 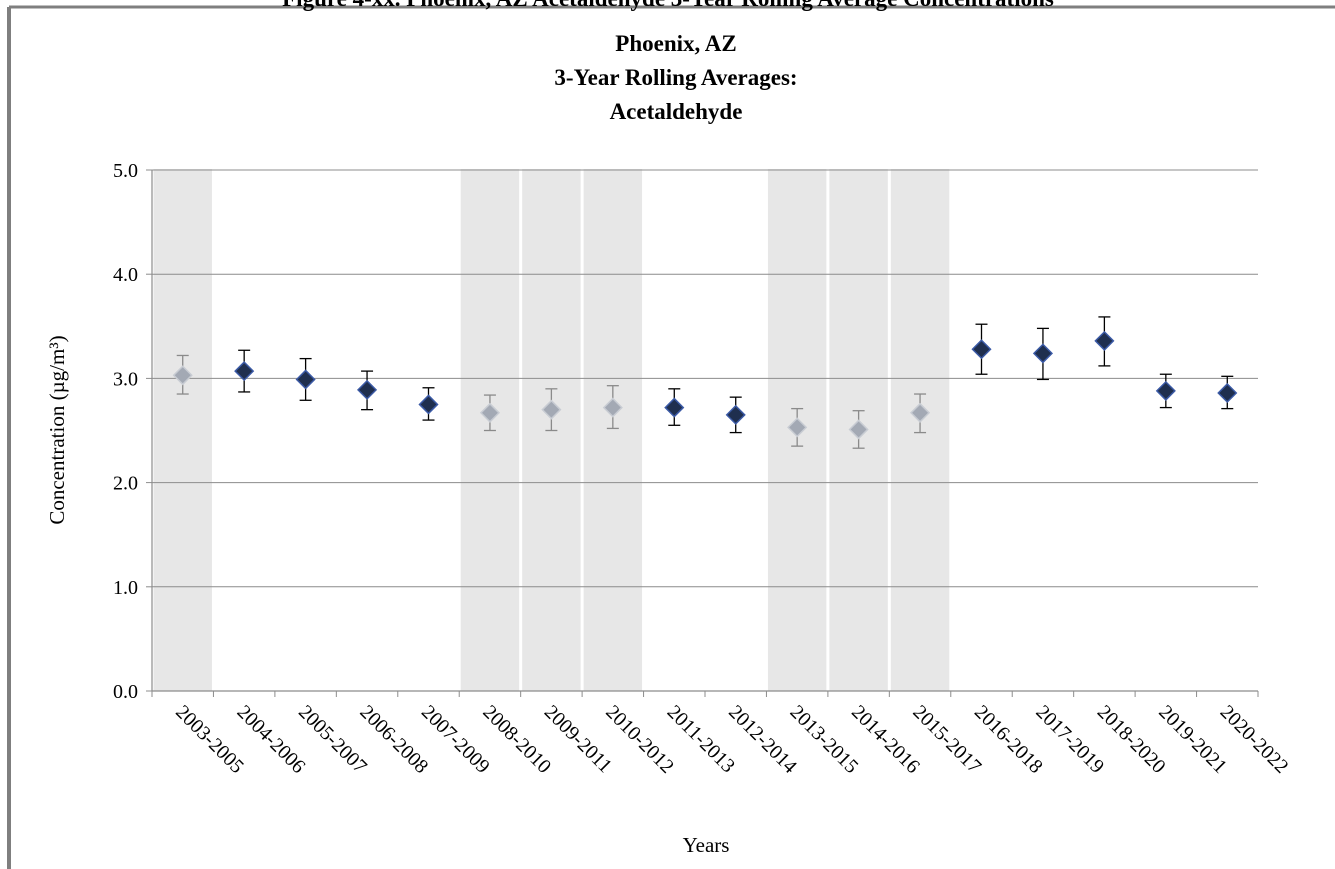 I want to click on data-point-2020-2022, so click(x=1227, y=393).